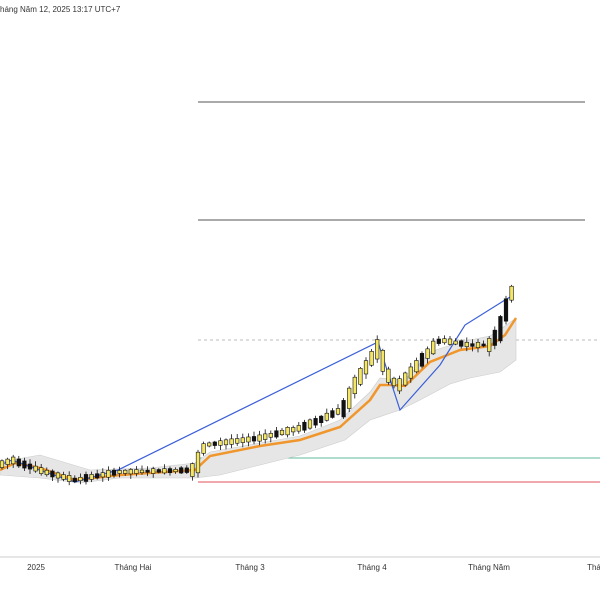 The width and height of the screenshot is (600, 600). I want to click on time-label: Tháng Năm, so click(489, 567).